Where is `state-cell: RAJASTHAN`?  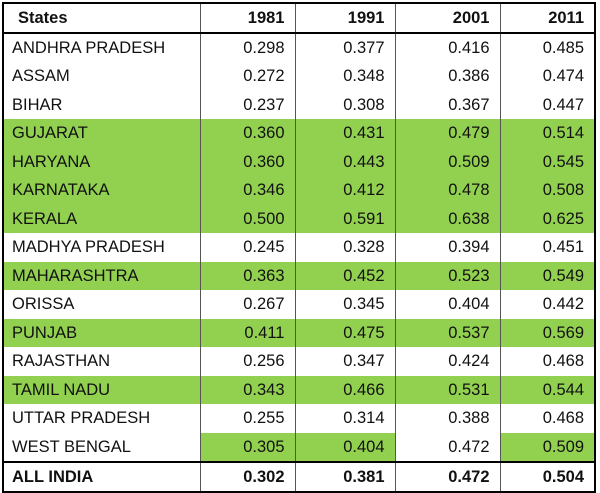
state-cell: RAJASTHAN is located at coordinates (61, 361).